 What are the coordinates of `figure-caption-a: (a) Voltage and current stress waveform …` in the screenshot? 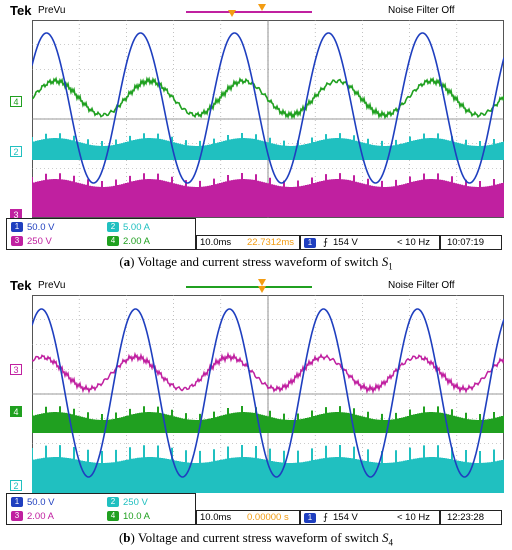 It's located at (256, 263).